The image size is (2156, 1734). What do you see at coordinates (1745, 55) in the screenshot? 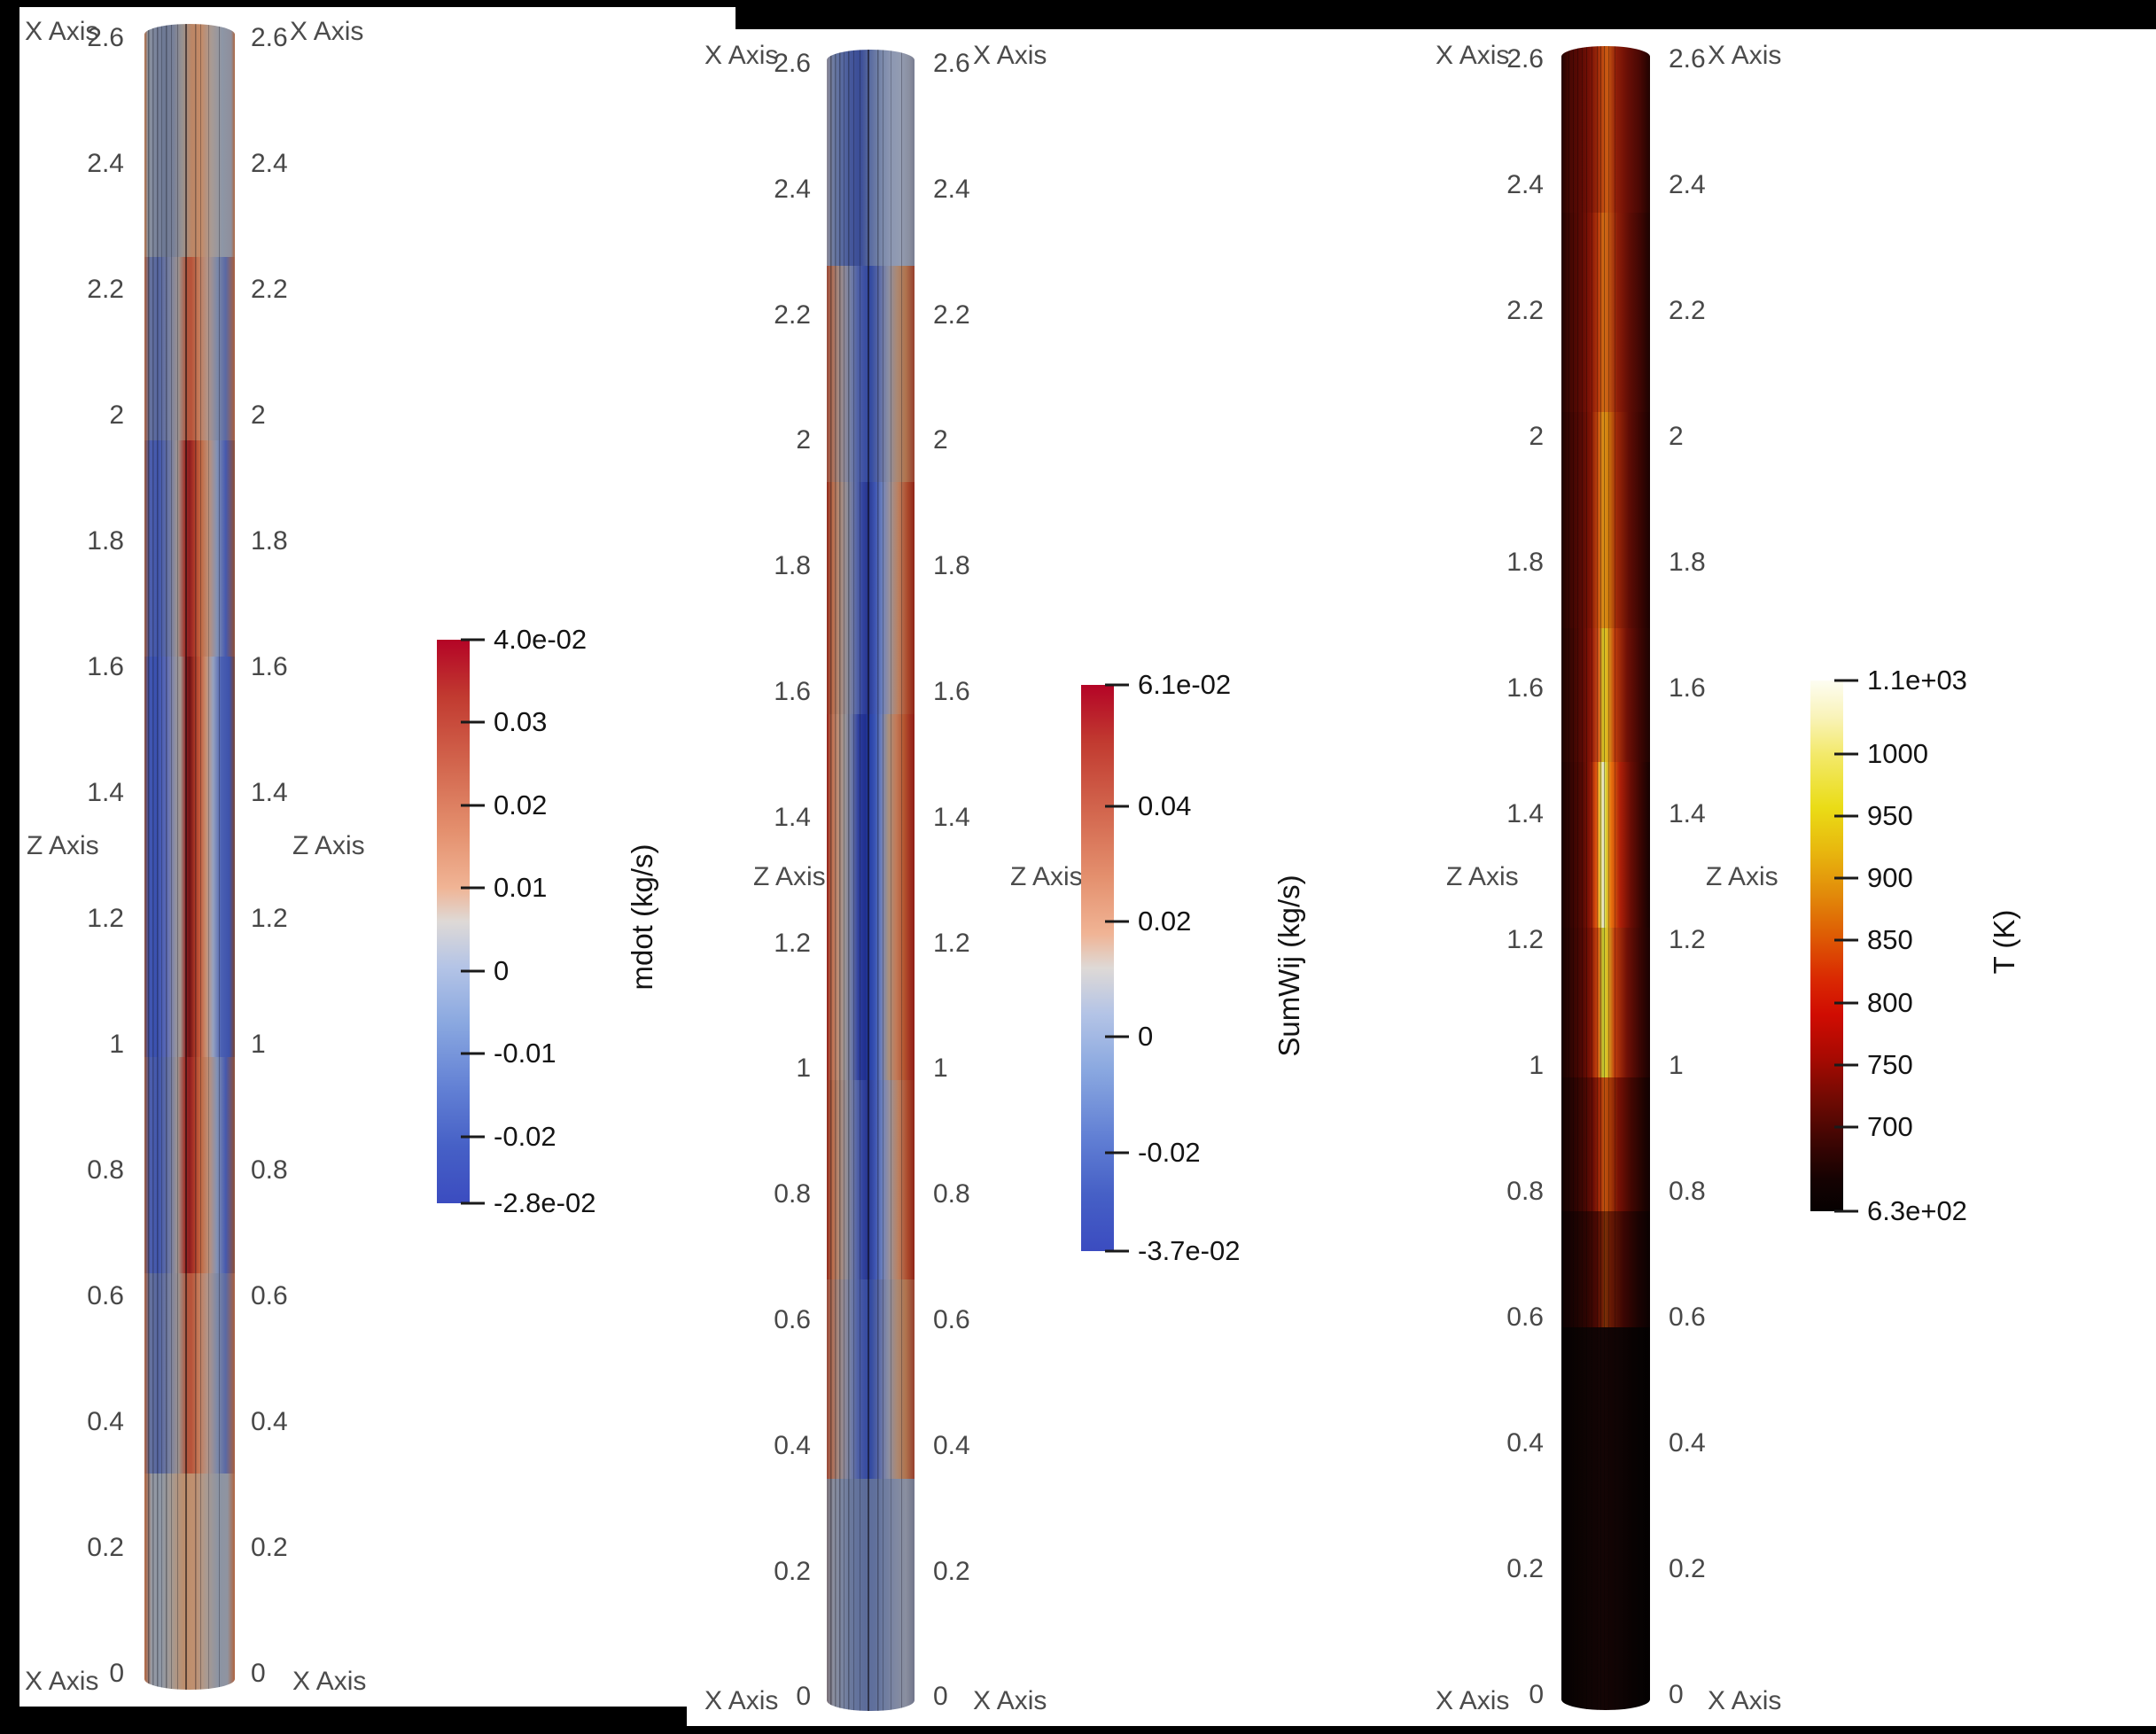
I see `x-axis-label-top-right-temperature: X Axis` at bounding box center [1745, 55].